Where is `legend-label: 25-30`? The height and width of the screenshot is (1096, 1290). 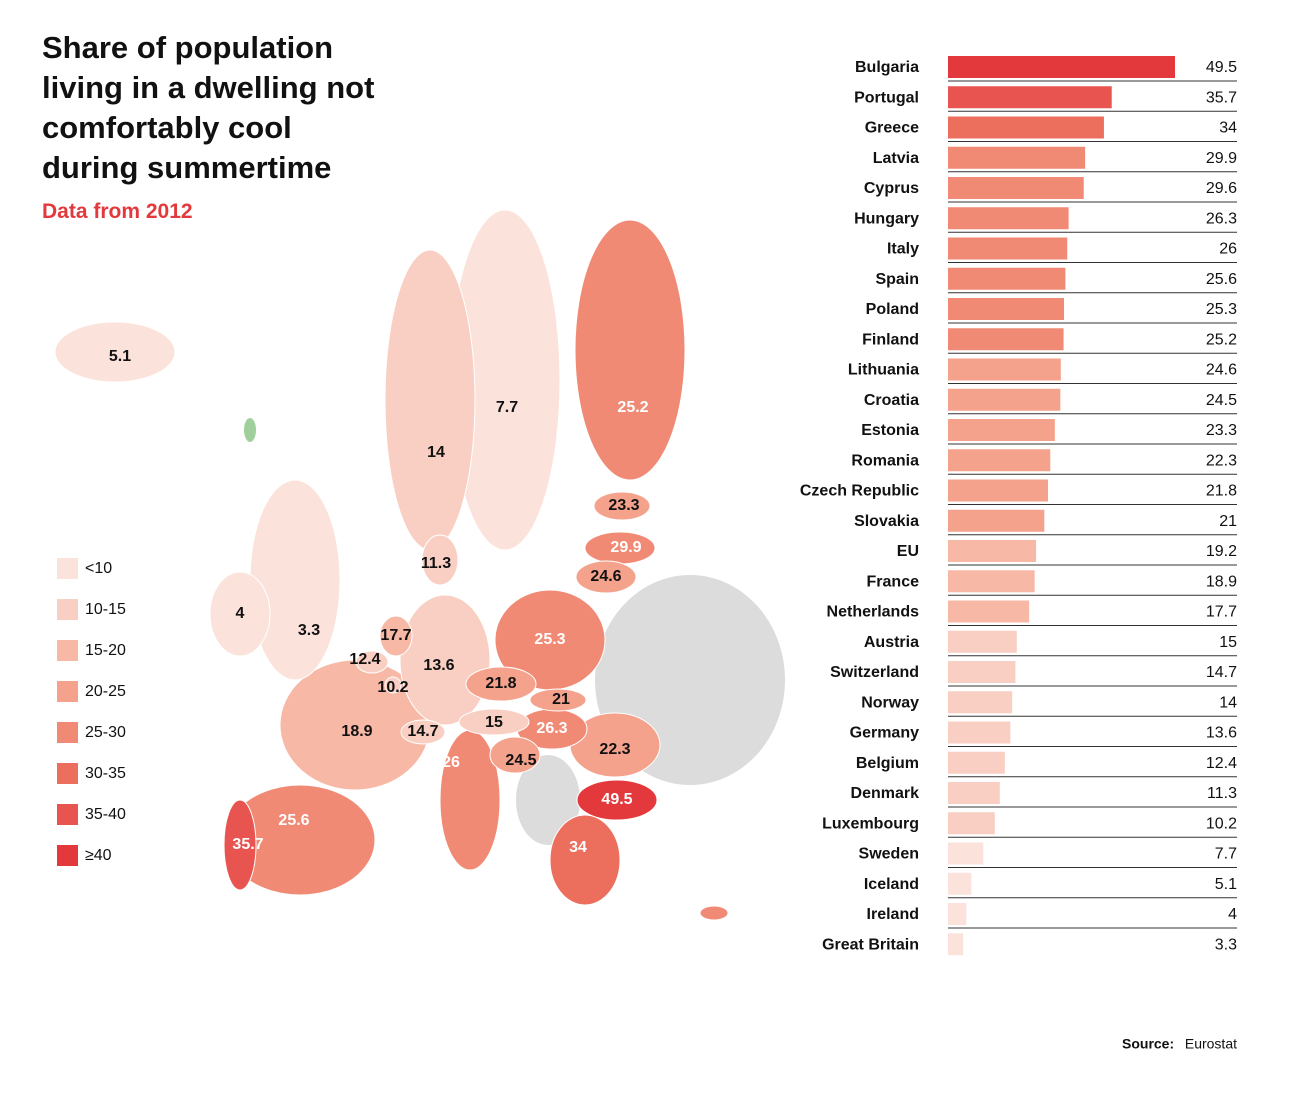 legend-label: 25-30 is located at coordinates (105, 732).